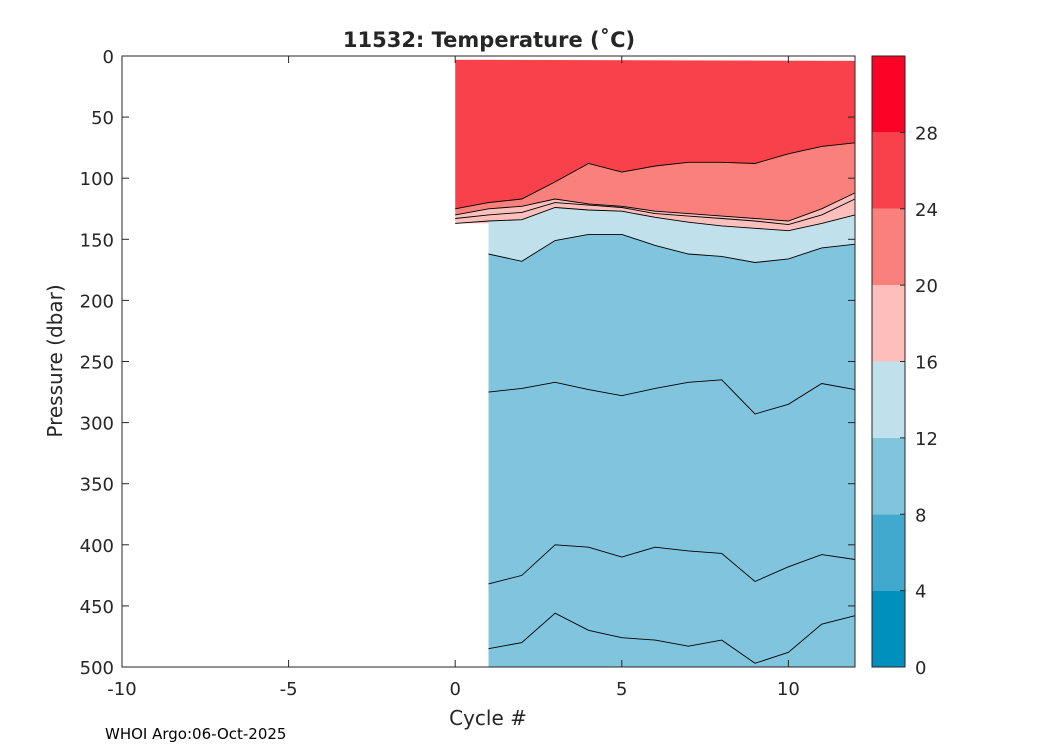 The image size is (1050, 750). What do you see at coordinates (926, 286) in the screenshot?
I see `colorbar-tick-label: 20` at bounding box center [926, 286].